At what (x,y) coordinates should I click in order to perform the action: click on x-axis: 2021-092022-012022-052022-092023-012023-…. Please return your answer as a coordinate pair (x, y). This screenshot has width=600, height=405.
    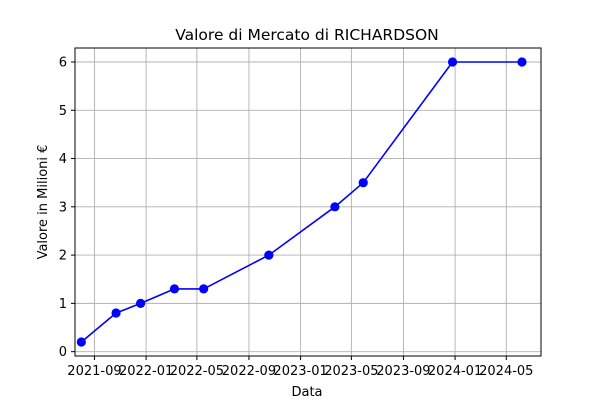
    Looking at the image, I should click on (300, 367).